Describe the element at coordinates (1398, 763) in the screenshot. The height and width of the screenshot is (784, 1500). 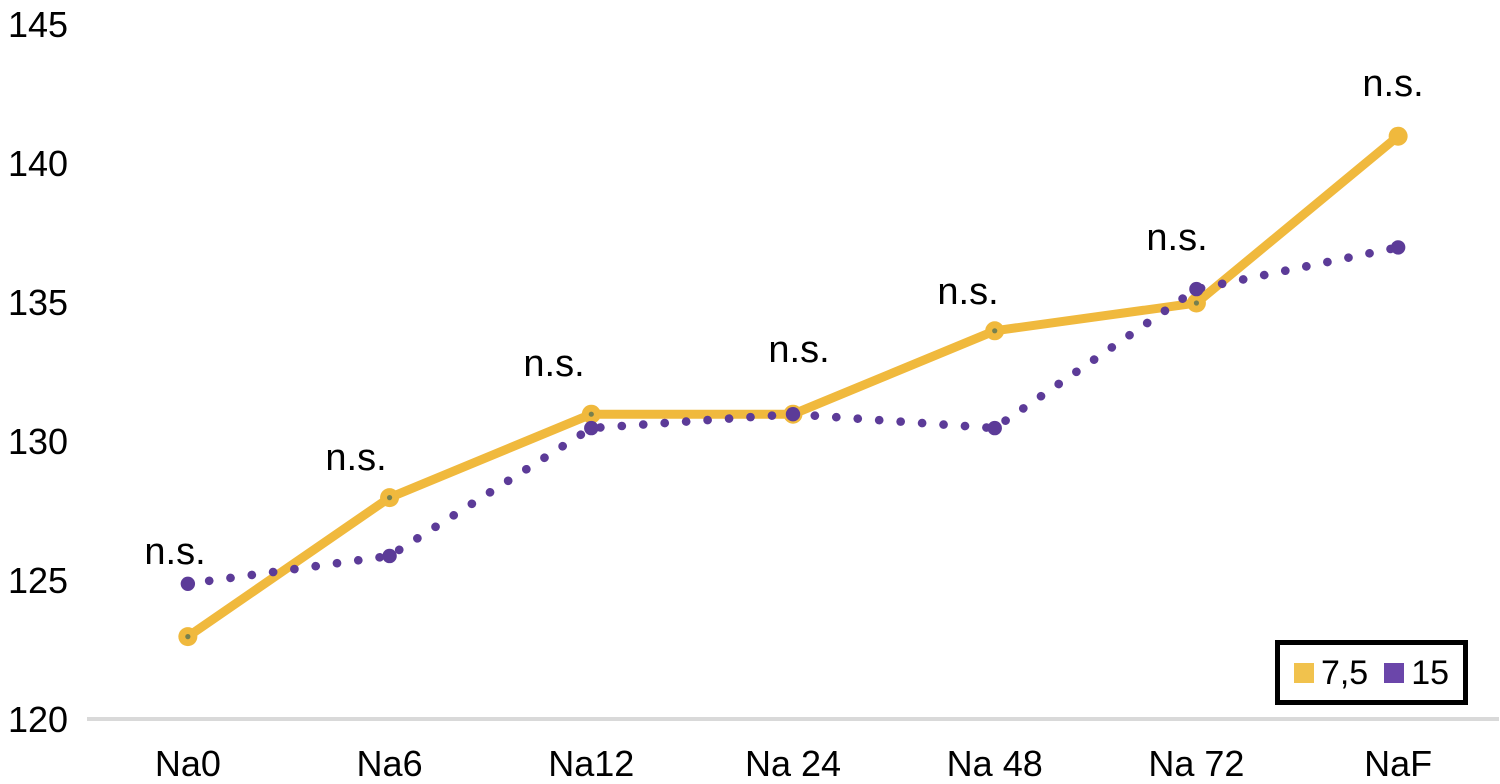
I see `x-axis-label: NaF` at that location.